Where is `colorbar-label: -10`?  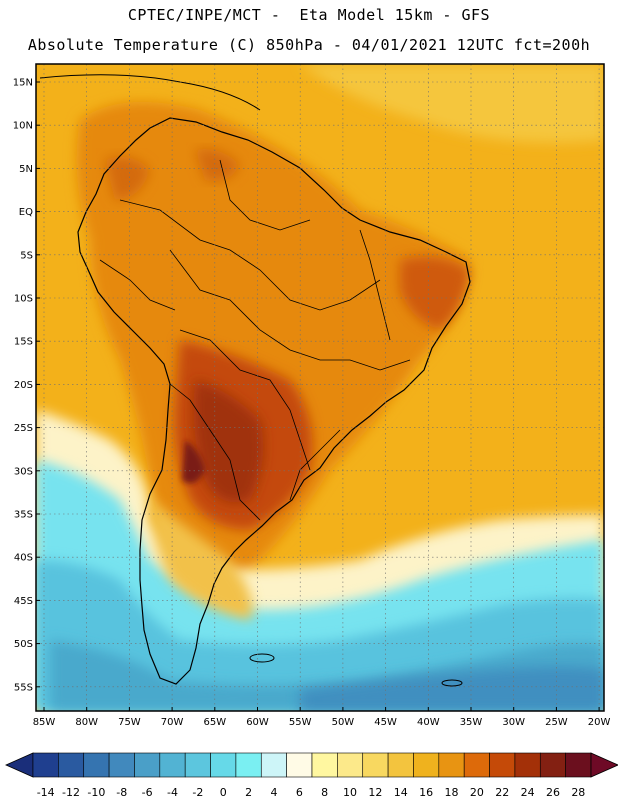
colorbar-label: -10 is located at coordinates (96, 792).